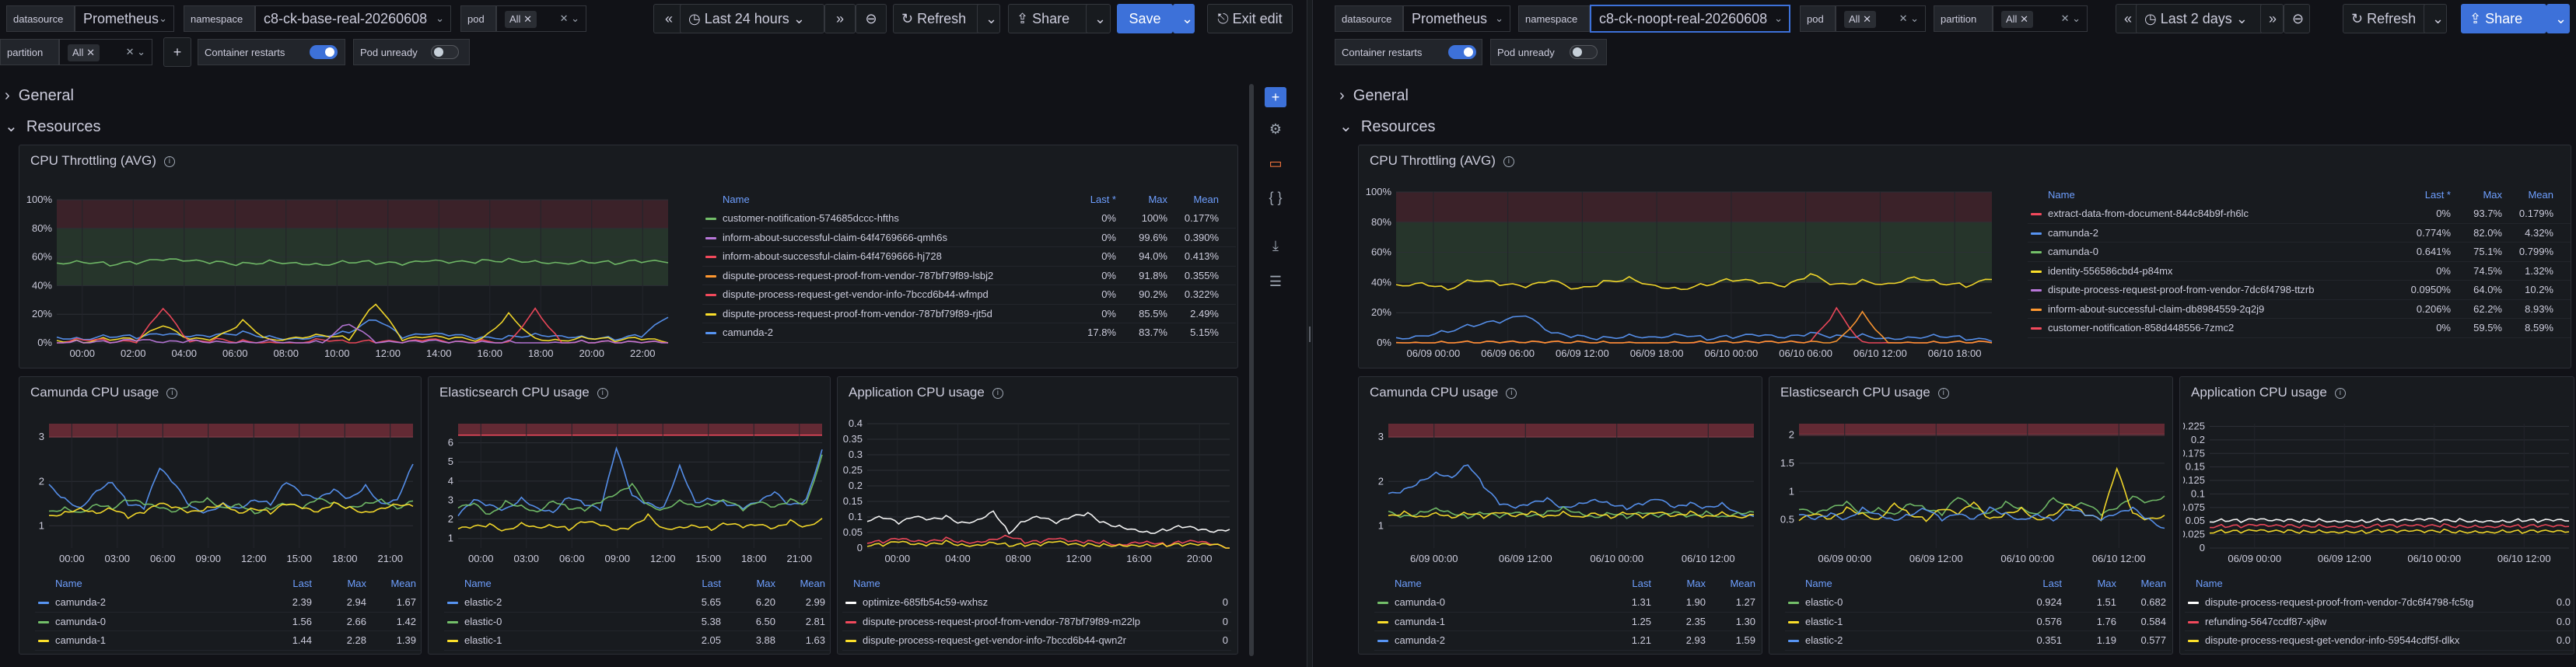  I want to click on partition-select: All ✕ ✕ ⌄, so click(105, 52).